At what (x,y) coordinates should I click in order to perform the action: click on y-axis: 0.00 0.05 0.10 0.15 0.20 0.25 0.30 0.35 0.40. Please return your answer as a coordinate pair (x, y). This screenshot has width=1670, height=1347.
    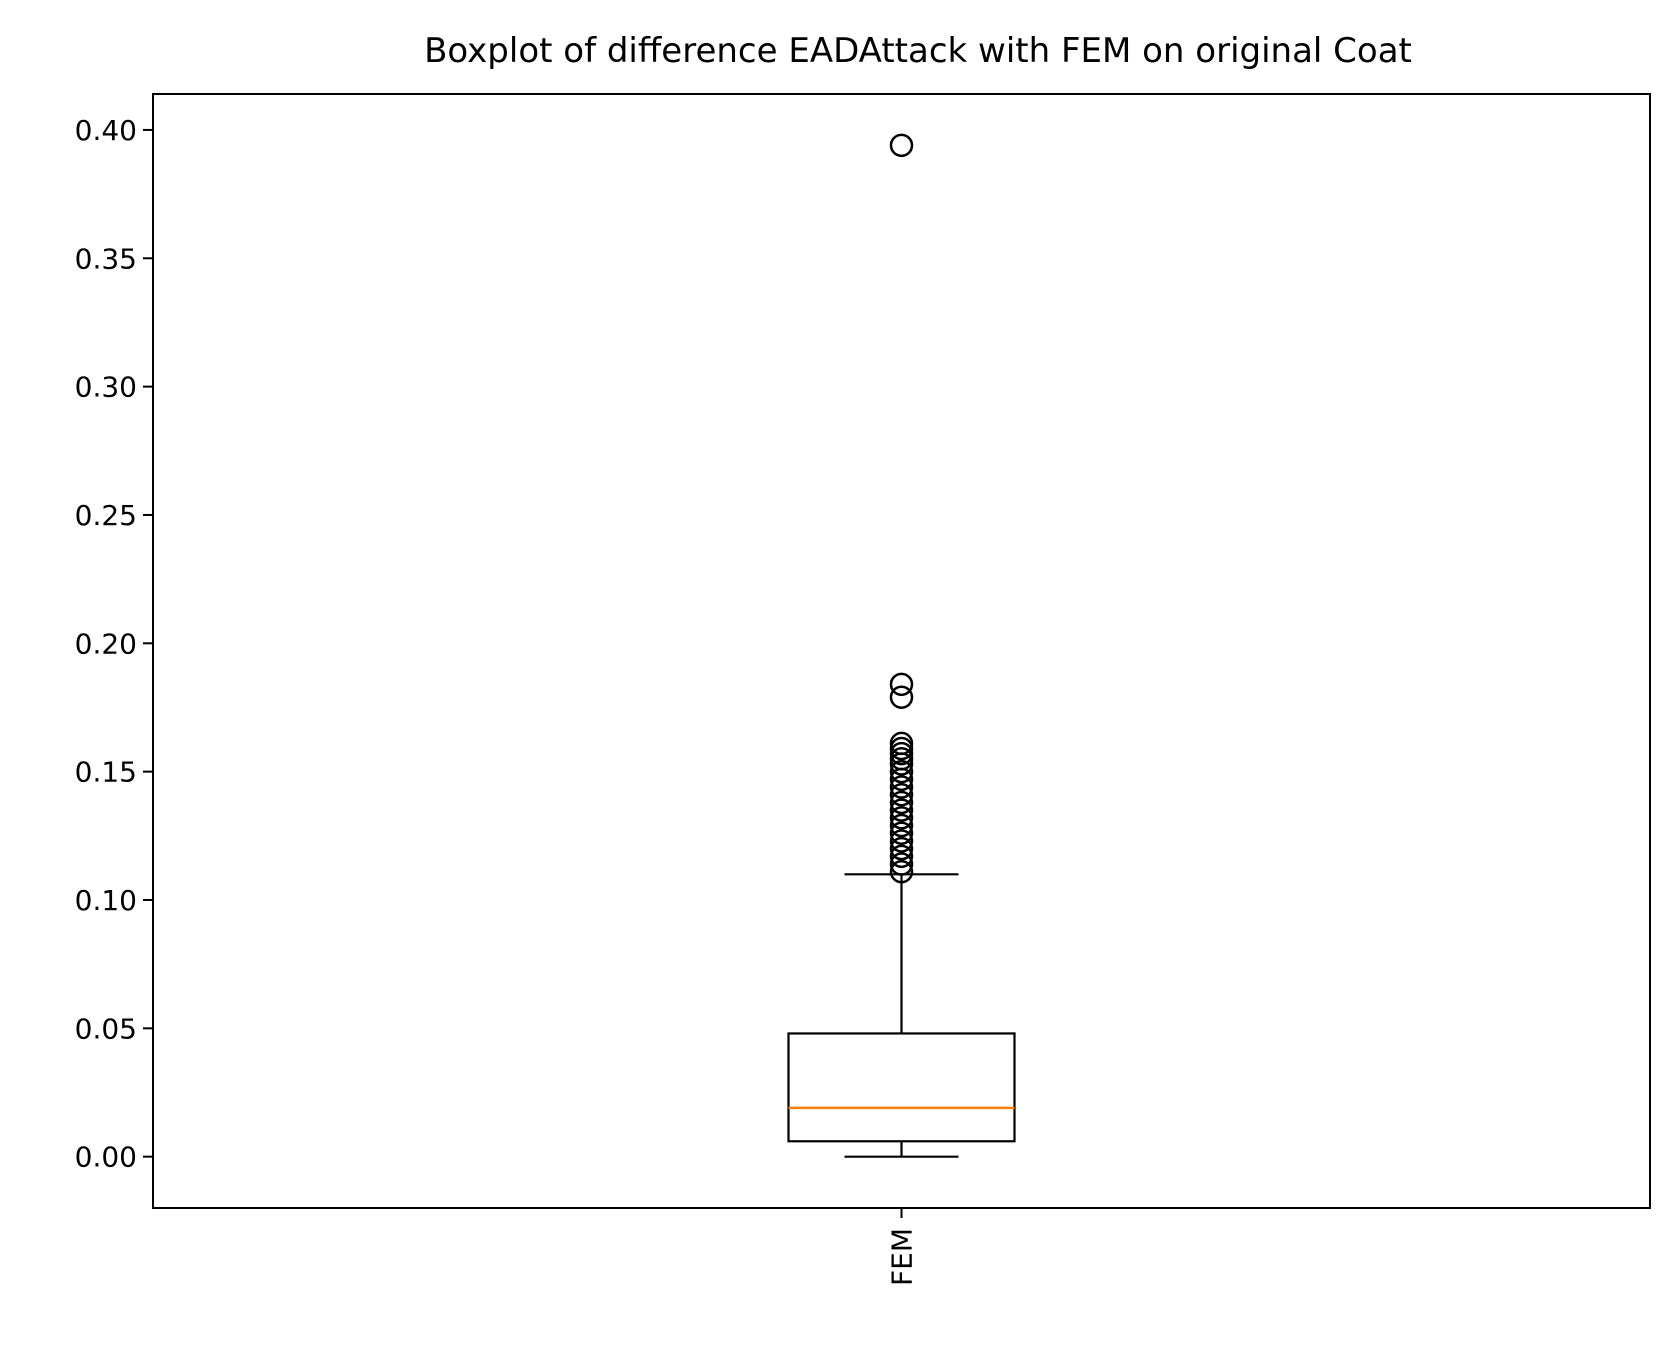
    Looking at the image, I should click on (114, 644).